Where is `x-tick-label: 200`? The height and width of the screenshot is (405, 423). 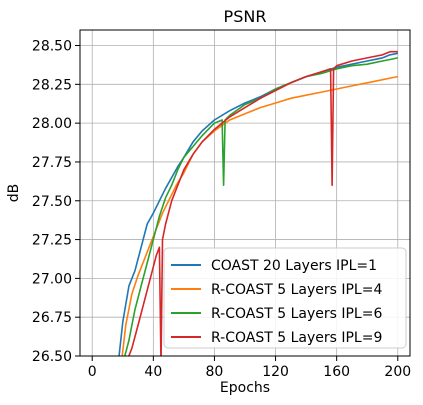 x-tick-label: 200 is located at coordinates (397, 372).